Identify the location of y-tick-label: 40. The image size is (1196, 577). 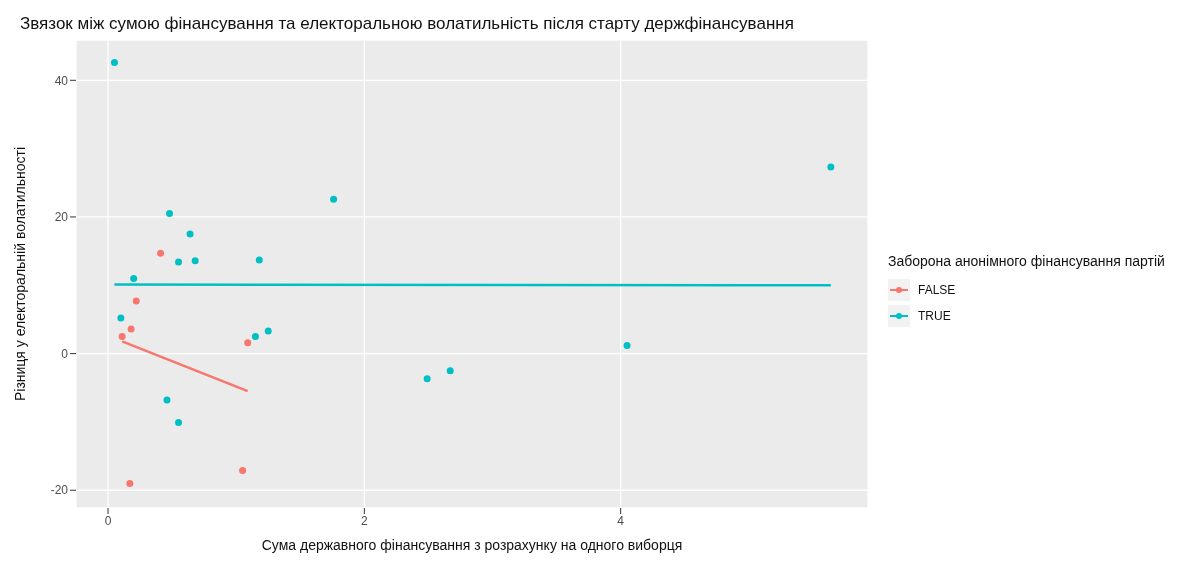
(61, 80).